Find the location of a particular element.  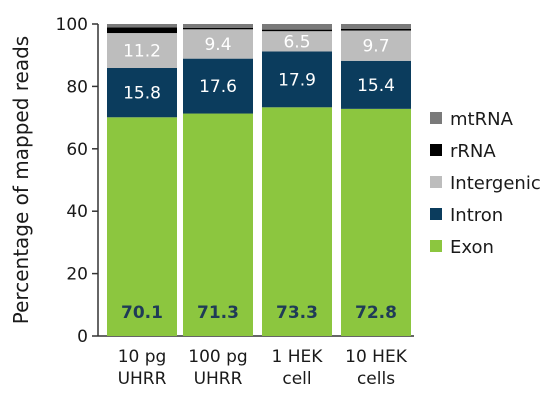

data-label: 9.7 is located at coordinates (375, 47).